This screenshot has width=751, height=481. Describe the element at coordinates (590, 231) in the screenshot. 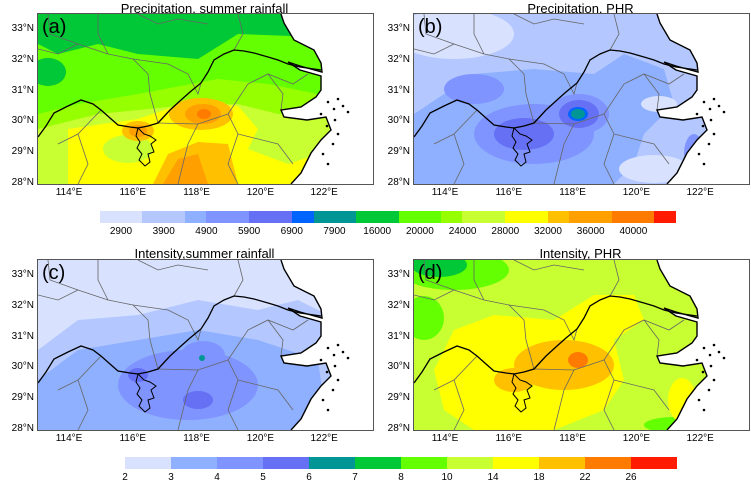

I see `colorbar-label: 36000` at that location.